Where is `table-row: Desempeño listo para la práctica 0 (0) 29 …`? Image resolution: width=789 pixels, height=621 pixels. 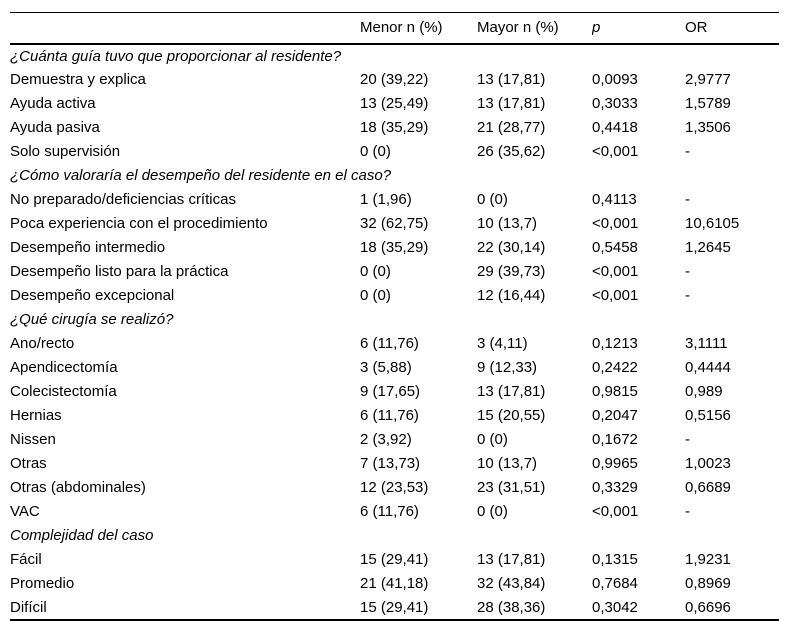
table-row: Desempeño listo para la práctica 0 (0) 29 … is located at coordinates (394, 272).